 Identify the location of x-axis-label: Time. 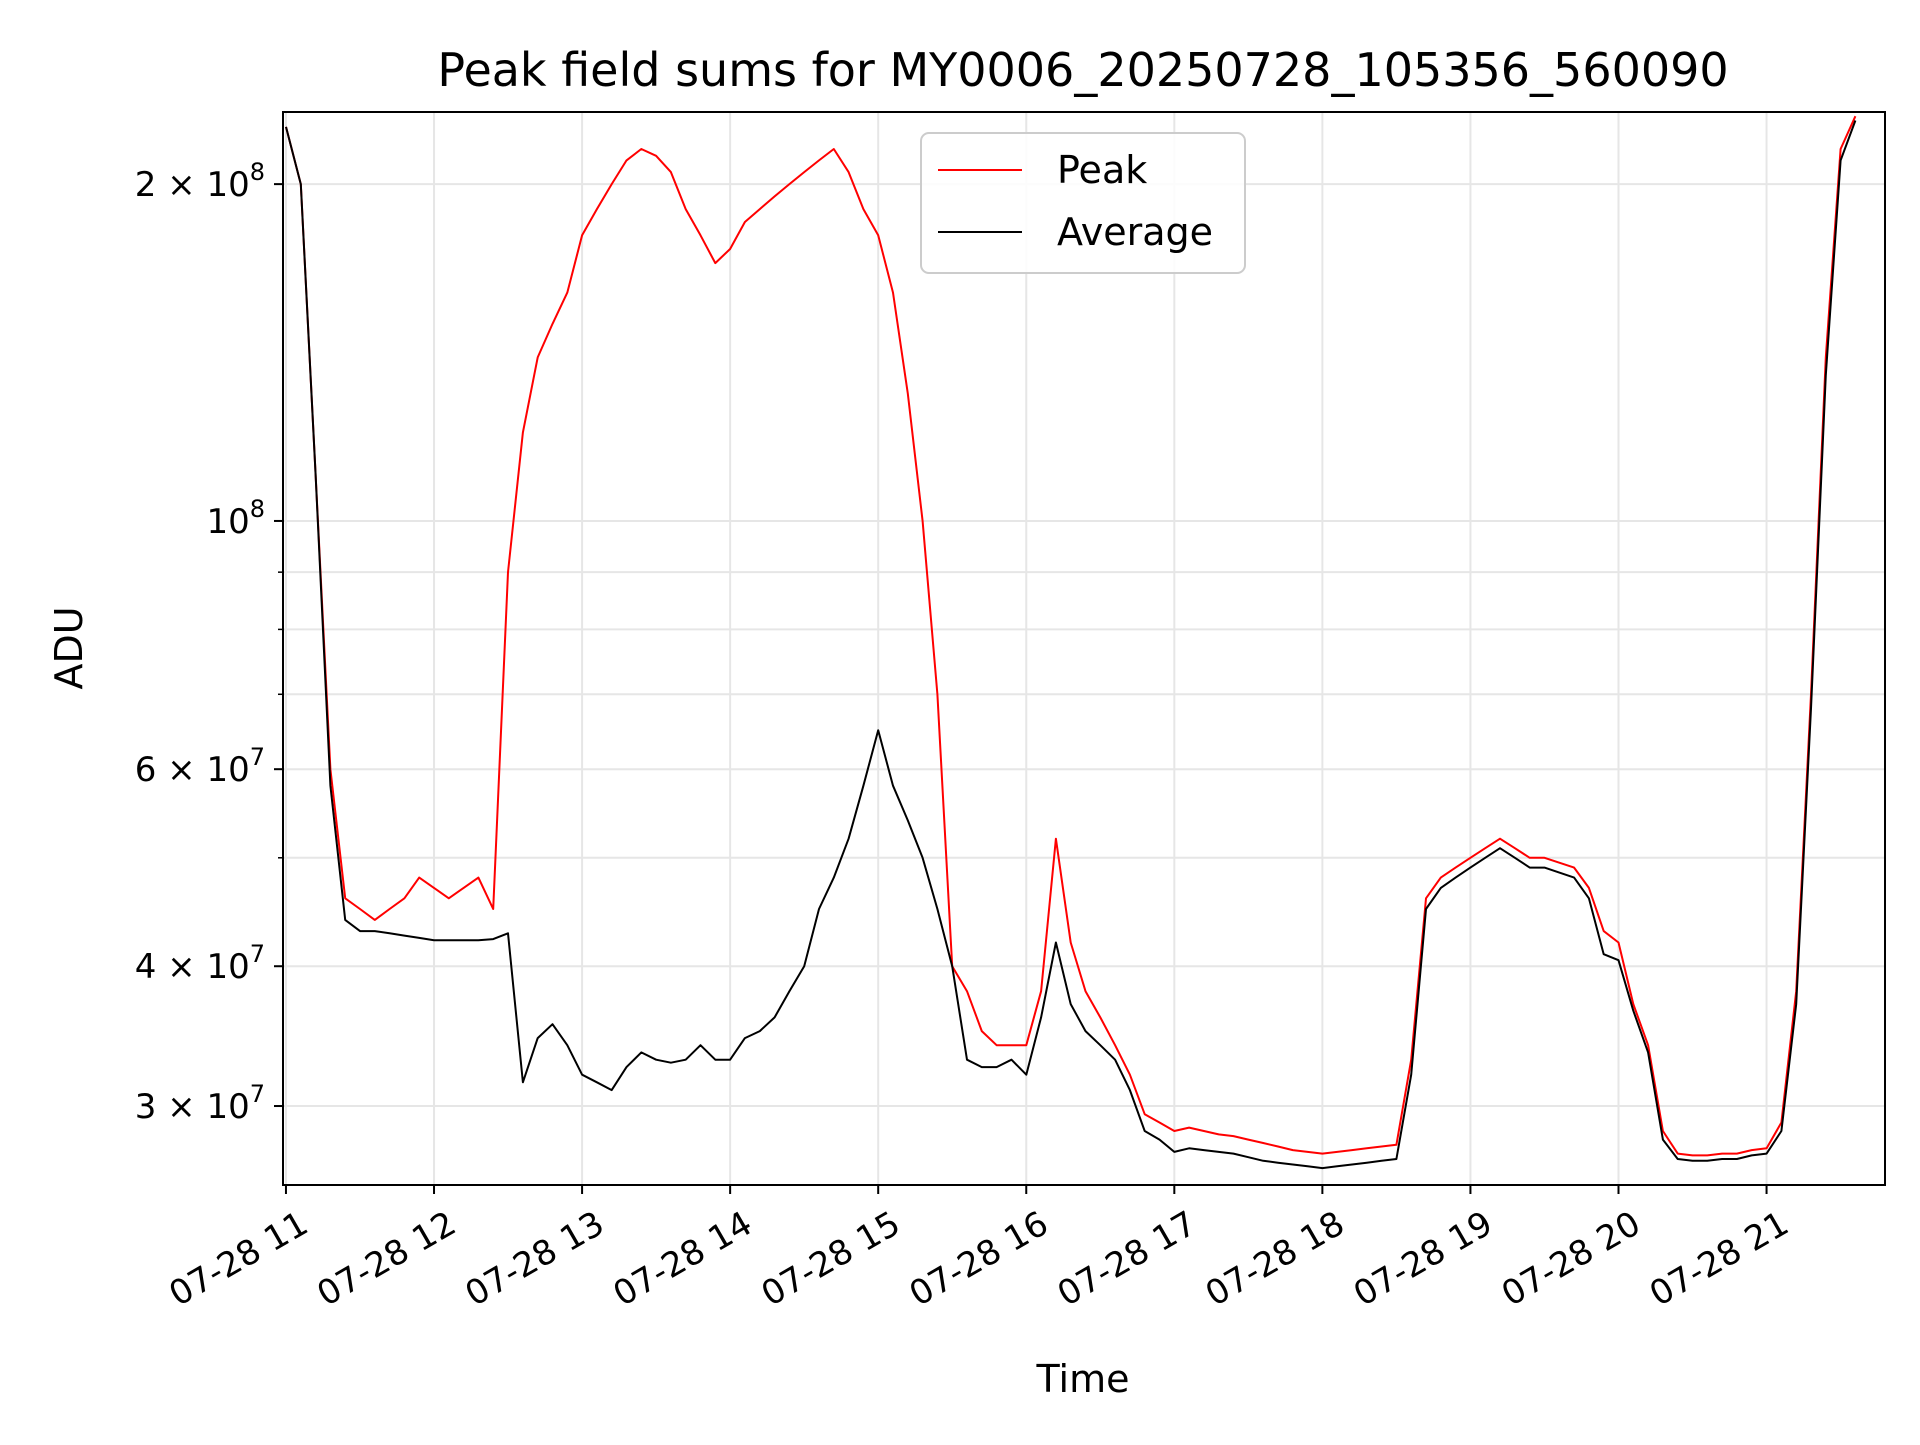
(1083, 1379).